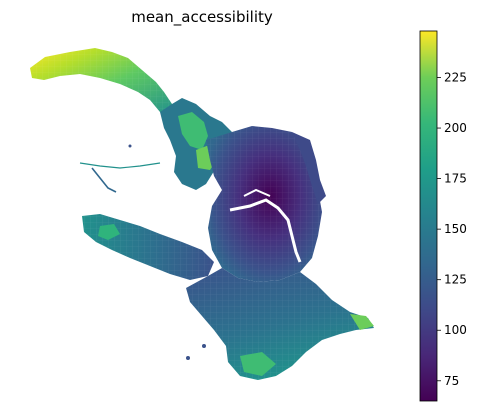 The width and height of the screenshot is (483, 411). Describe the element at coordinates (455, 179) in the screenshot. I see `colorbar-tick-label: 175` at that location.